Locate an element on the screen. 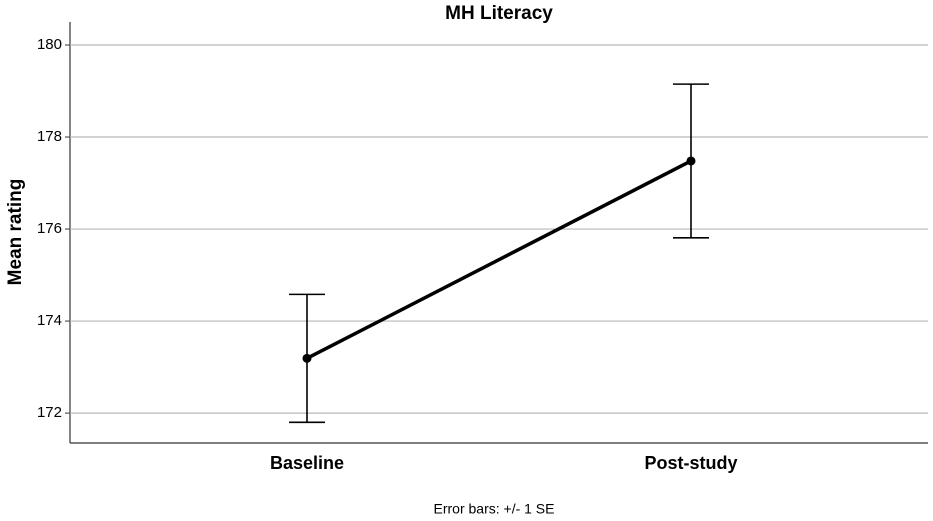 This screenshot has width=933, height=521. y-tick-label: 174 is located at coordinates (49, 320).